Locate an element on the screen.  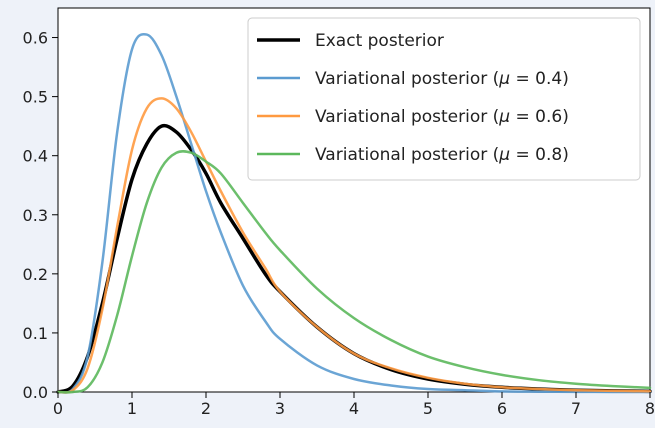
y-tick-label: 0.3 is located at coordinates (35, 215).